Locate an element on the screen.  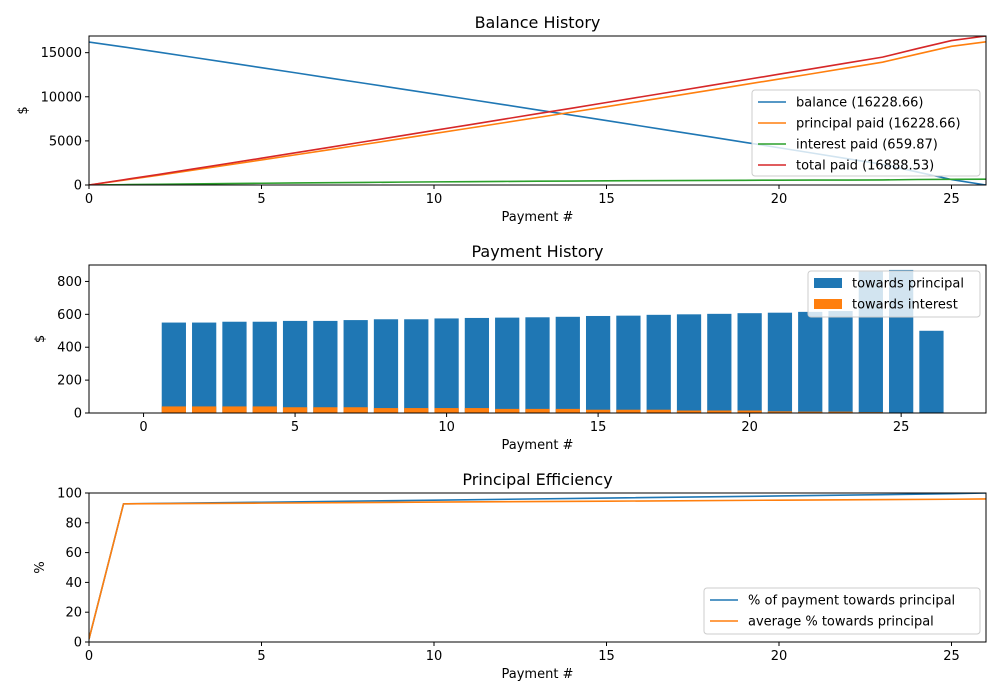
legend-label-0: balance (16228.66) is located at coordinates (860, 103).